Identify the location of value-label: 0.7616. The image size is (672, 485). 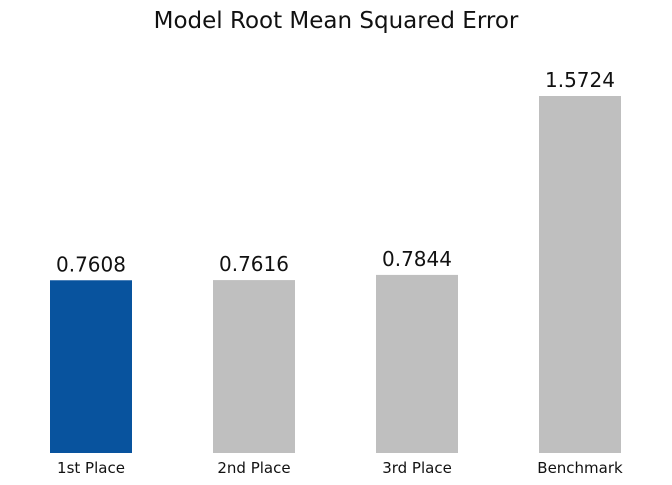
(254, 264).